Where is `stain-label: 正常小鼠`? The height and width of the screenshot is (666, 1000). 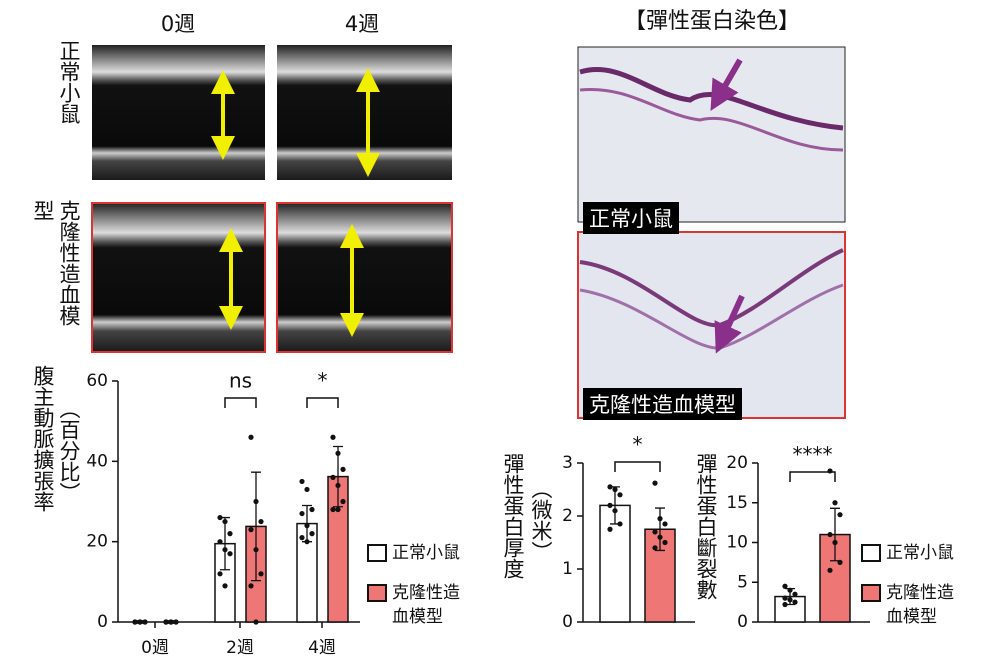
stain-label: 正常小鼠 is located at coordinates (631, 218).